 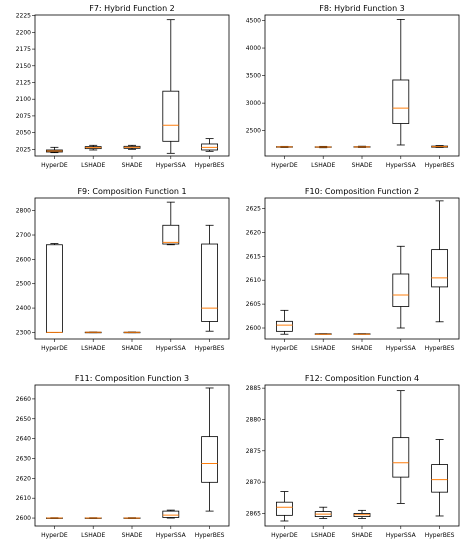 What do you see at coordinates (23, 211) in the screenshot?
I see `y-tick-label: 2800` at bounding box center [23, 211].